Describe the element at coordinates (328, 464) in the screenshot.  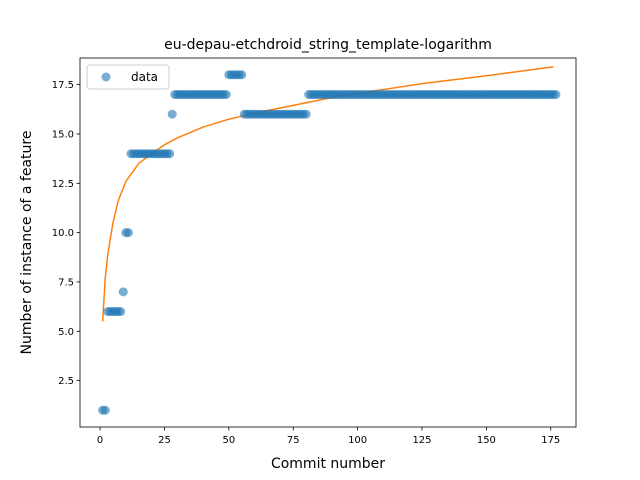
I see `x-axis-label: Commit number` at that location.